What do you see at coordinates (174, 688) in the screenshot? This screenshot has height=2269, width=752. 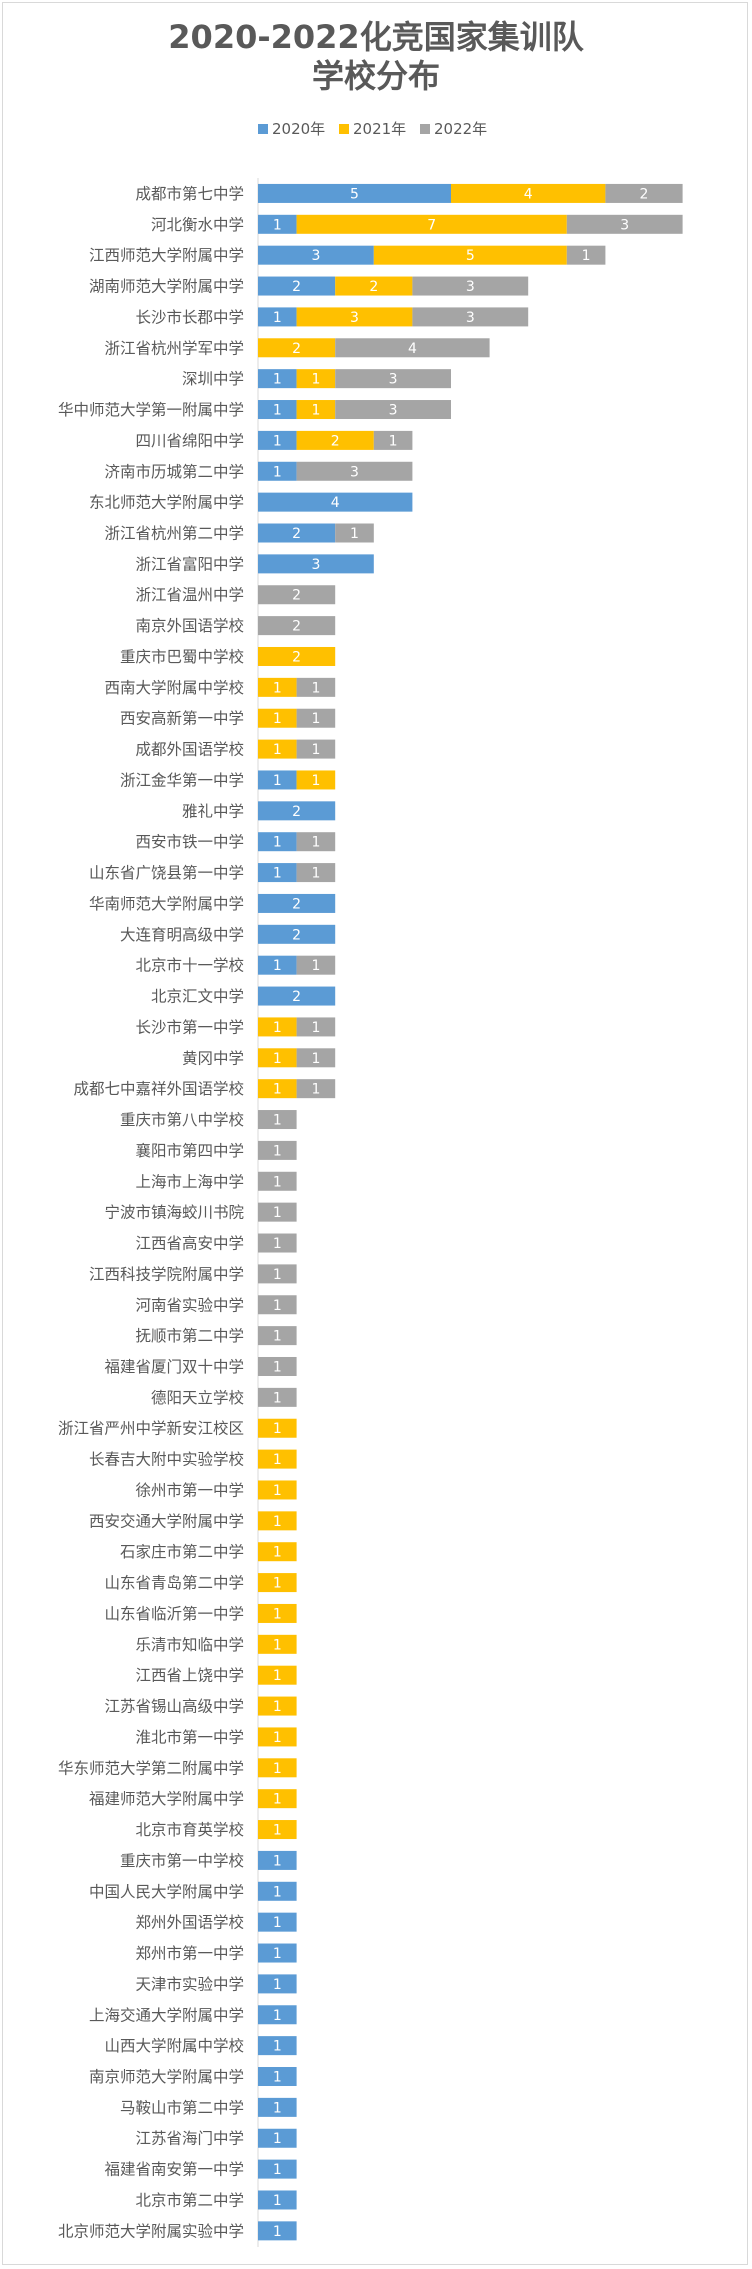 I see `category-label: 西南大学附属中学校` at bounding box center [174, 688].